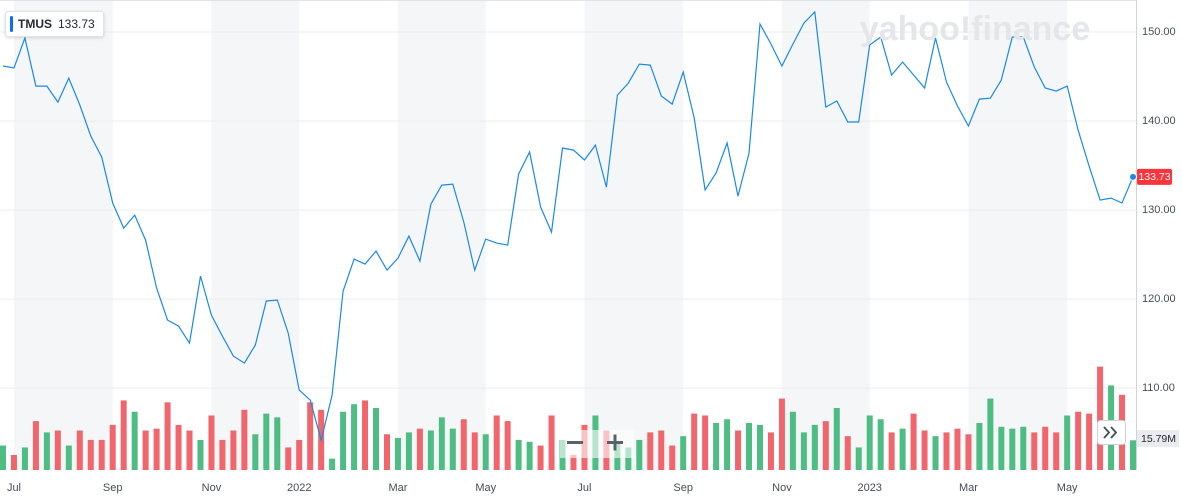  I want to click on ticker-price: 133.73, so click(76, 24).